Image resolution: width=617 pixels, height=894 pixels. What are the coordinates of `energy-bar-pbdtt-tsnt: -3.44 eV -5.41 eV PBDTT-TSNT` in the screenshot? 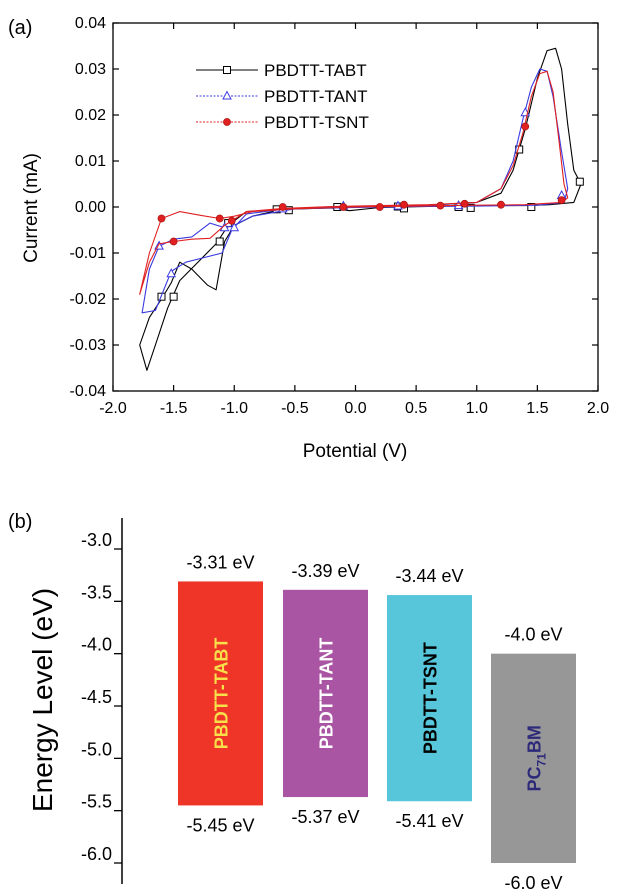 It's located at (429, 698).